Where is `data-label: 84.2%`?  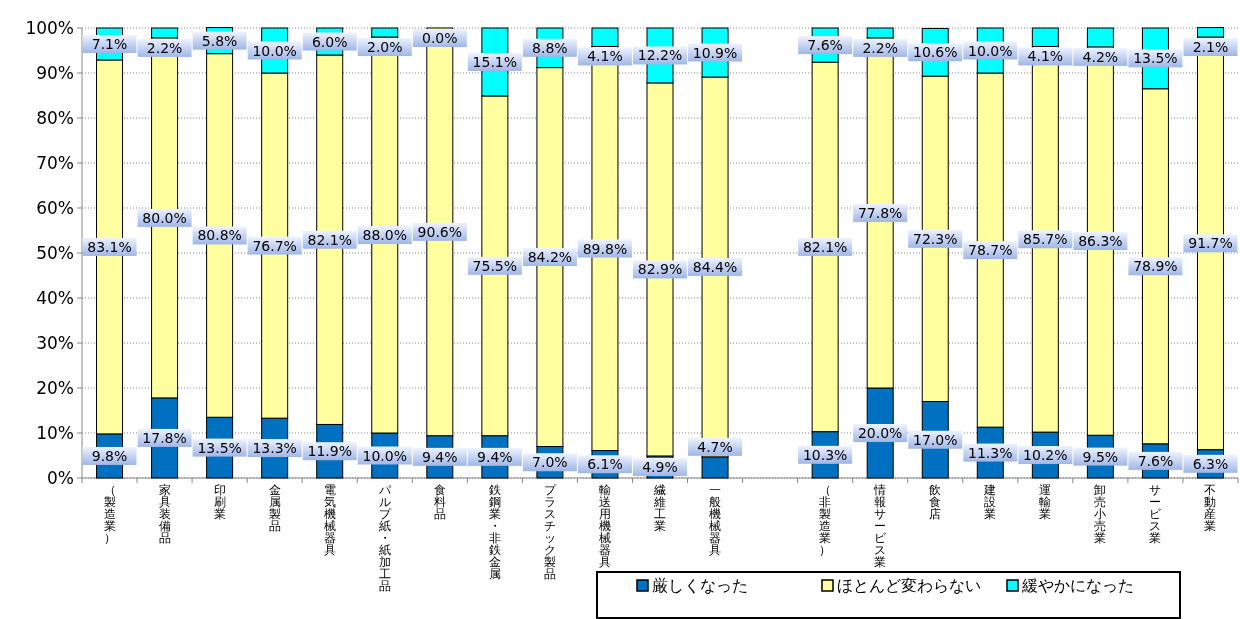
data-label: 84.2% is located at coordinates (550, 257).